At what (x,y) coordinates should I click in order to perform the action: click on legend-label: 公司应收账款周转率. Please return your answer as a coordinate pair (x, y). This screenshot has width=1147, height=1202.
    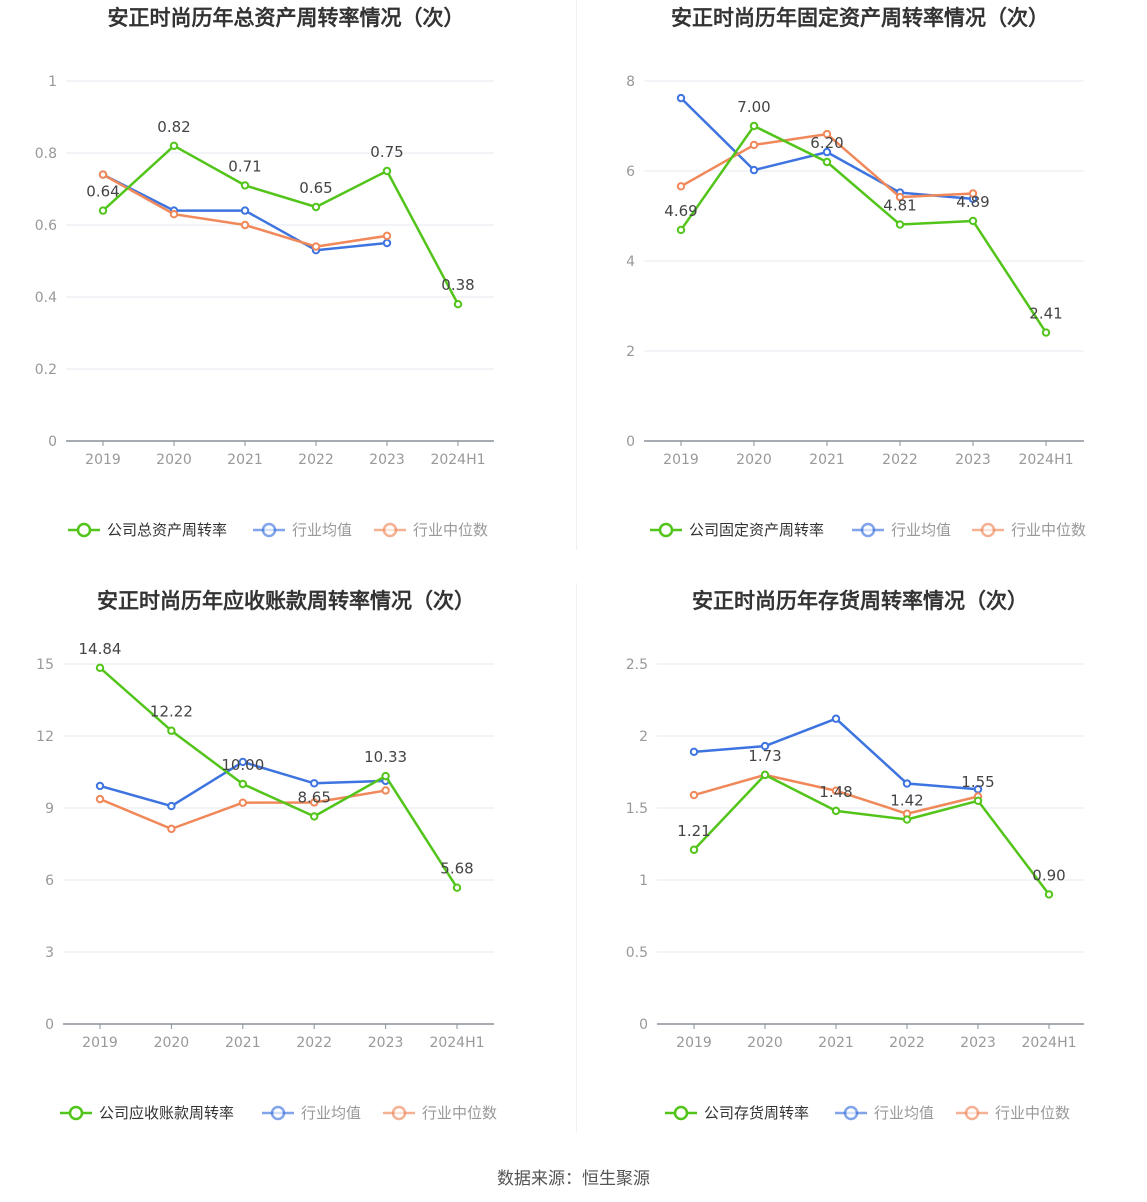
    Looking at the image, I should click on (166, 1113).